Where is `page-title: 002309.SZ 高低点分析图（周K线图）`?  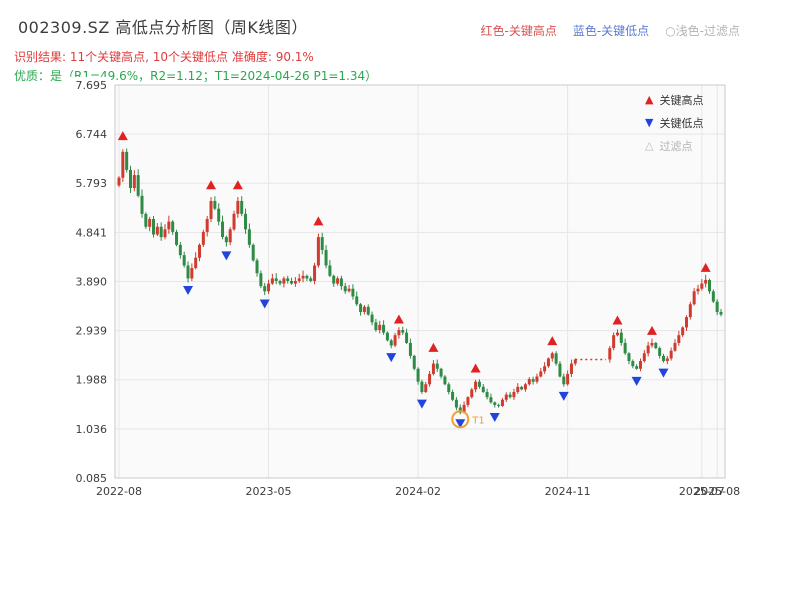
page-title: 002309.SZ 高低点分析图（周K线图） is located at coordinates (163, 27).